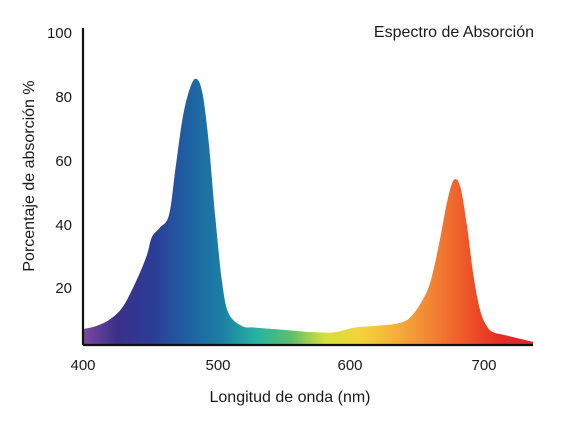 The width and height of the screenshot is (575, 423). Describe the element at coordinates (63, 161) in the screenshot. I see `y-tick-label: 60` at that location.